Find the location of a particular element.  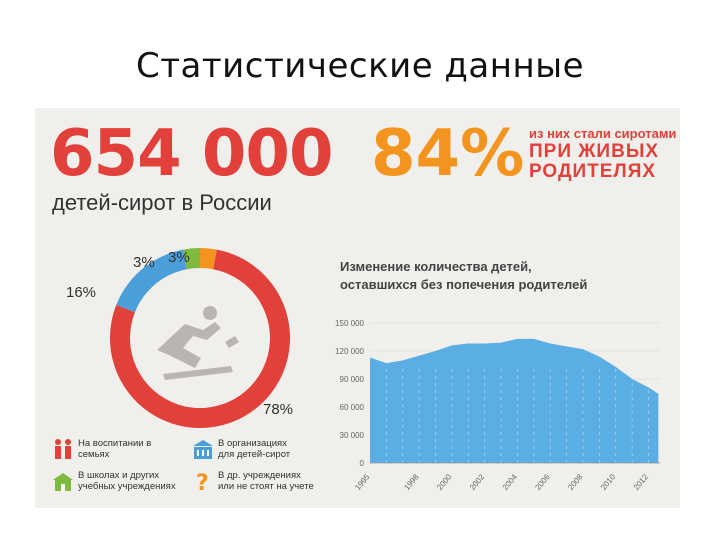

legend-text-schools: В школах и других учебных учреждениях is located at coordinates (127, 481).